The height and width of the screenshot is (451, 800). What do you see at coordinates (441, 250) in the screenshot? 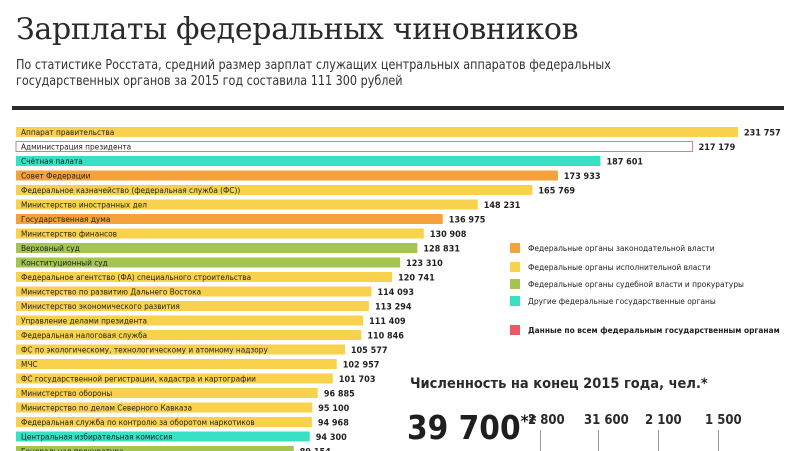
I see `bar-value-label: 128 831` at bounding box center [441, 250].